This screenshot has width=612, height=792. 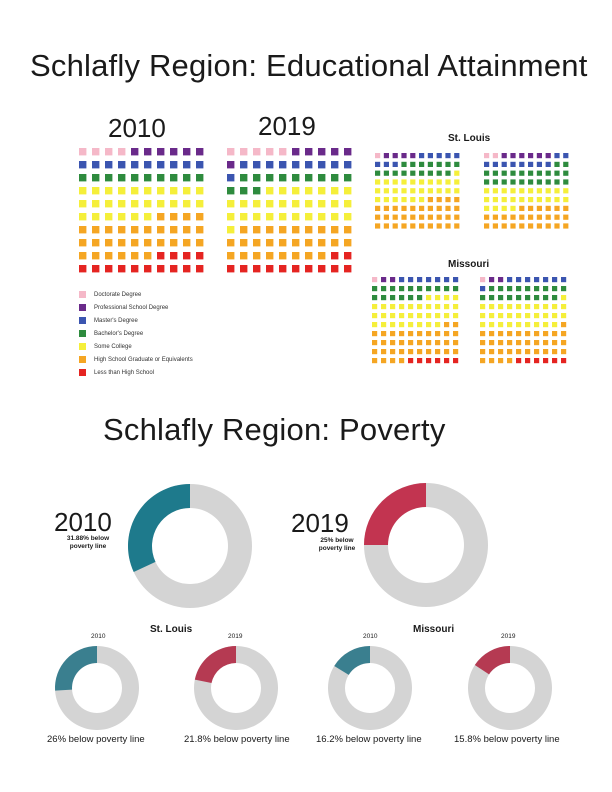 What do you see at coordinates (236, 688) in the screenshot?
I see `poverty-donut-stlouis-2019` at bounding box center [236, 688].